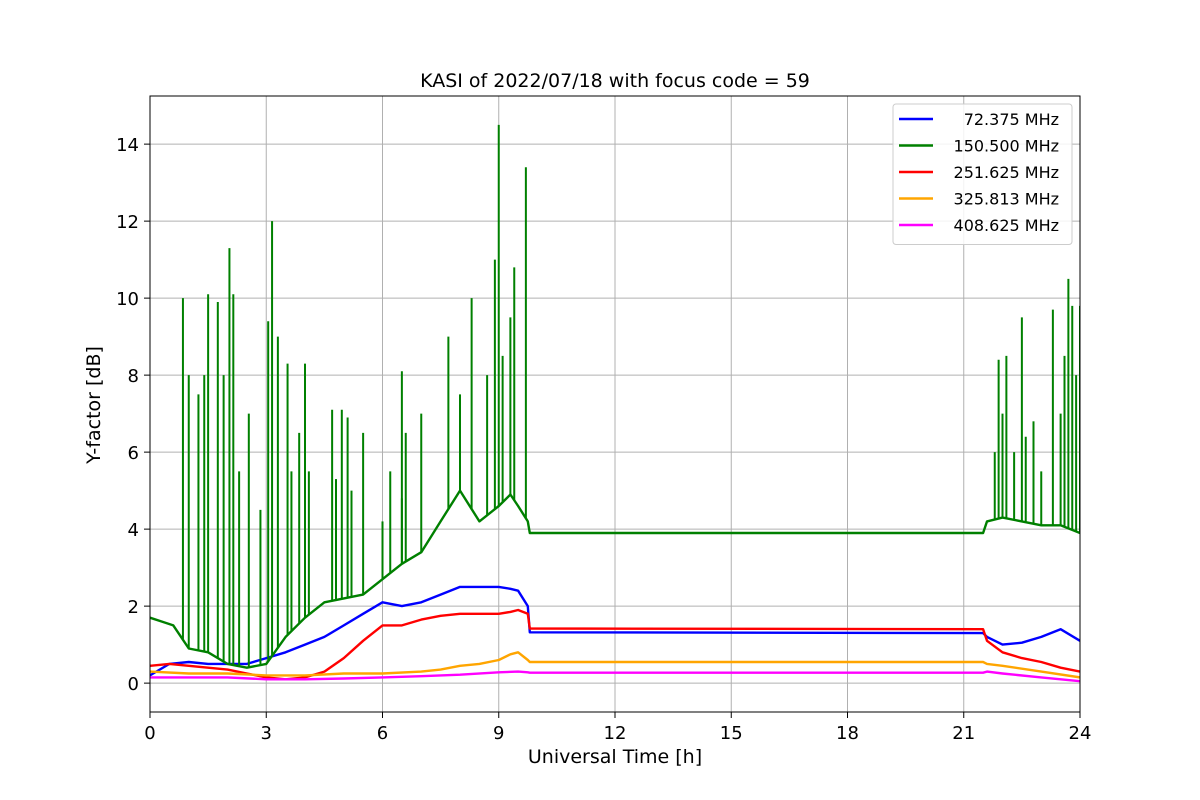 The height and width of the screenshot is (800, 1200). Describe the element at coordinates (149, 733) in the screenshot. I see `x-tick-label: 0` at that location.